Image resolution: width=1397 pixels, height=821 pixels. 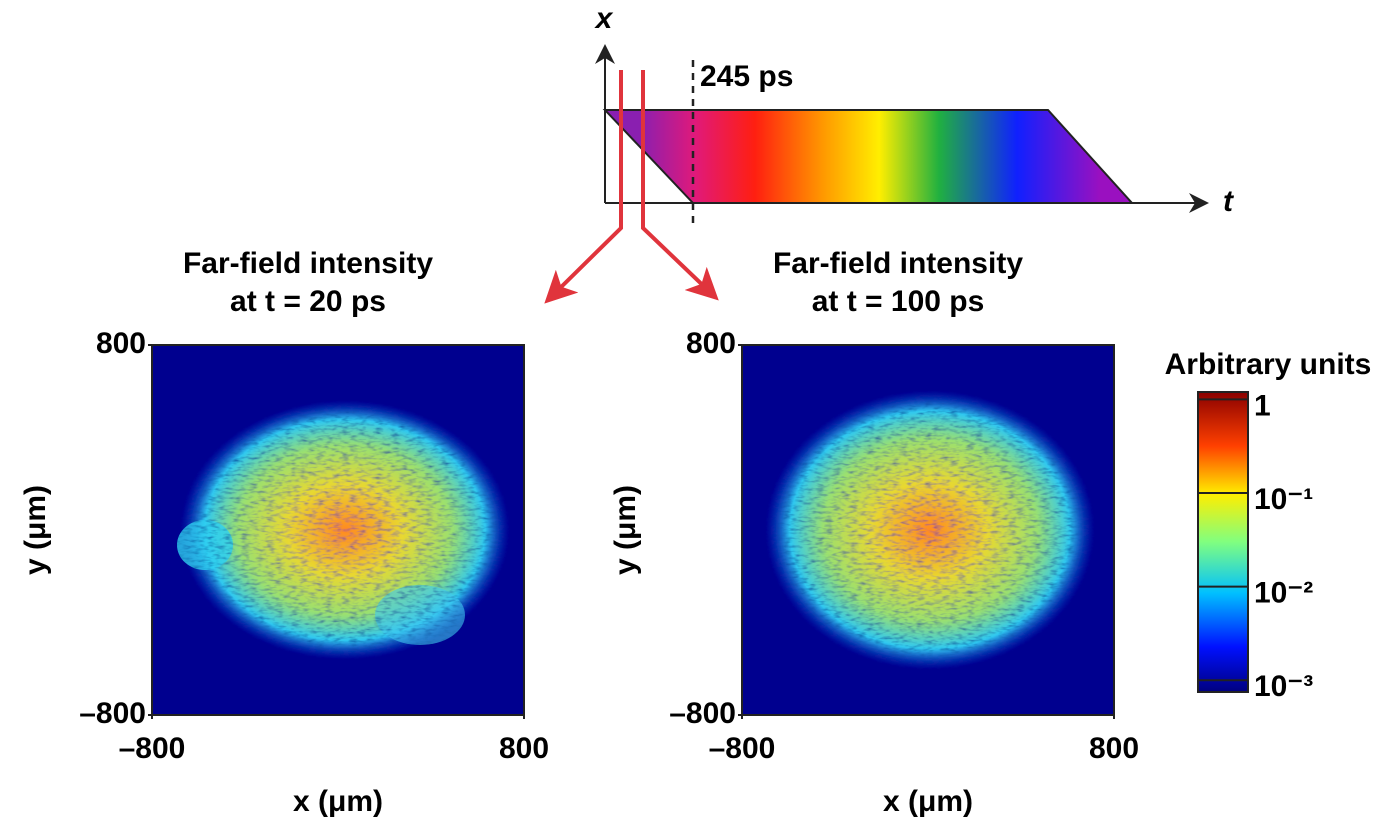 What do you see at coordinates (604, 18) in the screenshot?
I see `x-axis-label: x` at bounding box center [604, 18].